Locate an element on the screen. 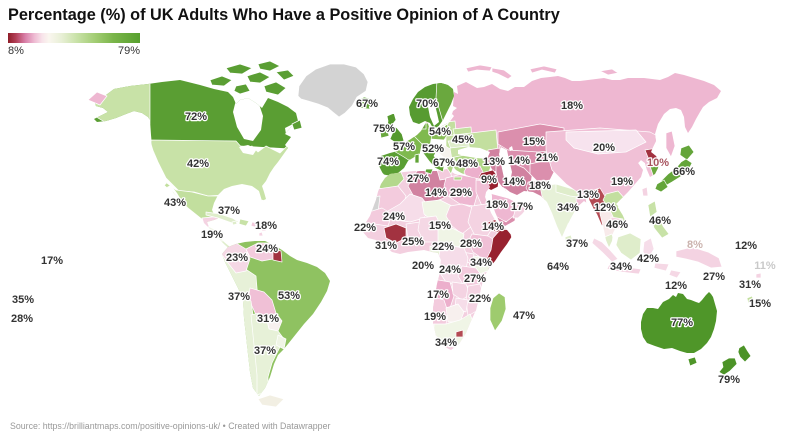 Image resolution: width=800 pixels, height=440 pixels. svg-text: 11% is located at coordinates (765, 266).